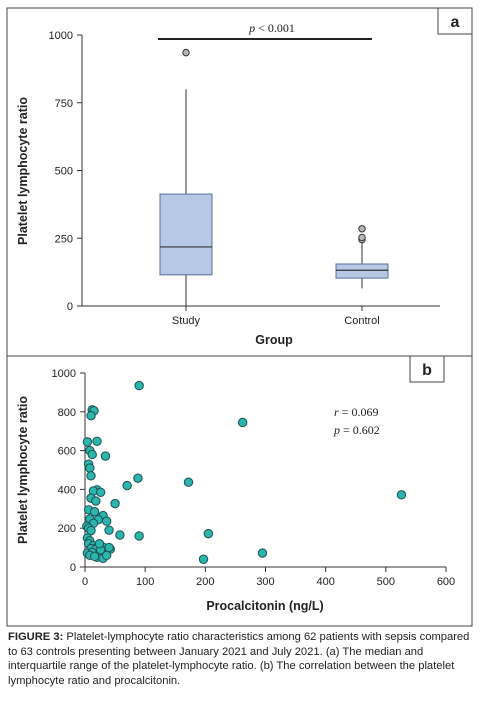 This screenshot has height=712, width=486. What do you see at coordinates (386, 582) in the screenshot?
I see `x-tick-label: 500` at bounding box center [386, 582].